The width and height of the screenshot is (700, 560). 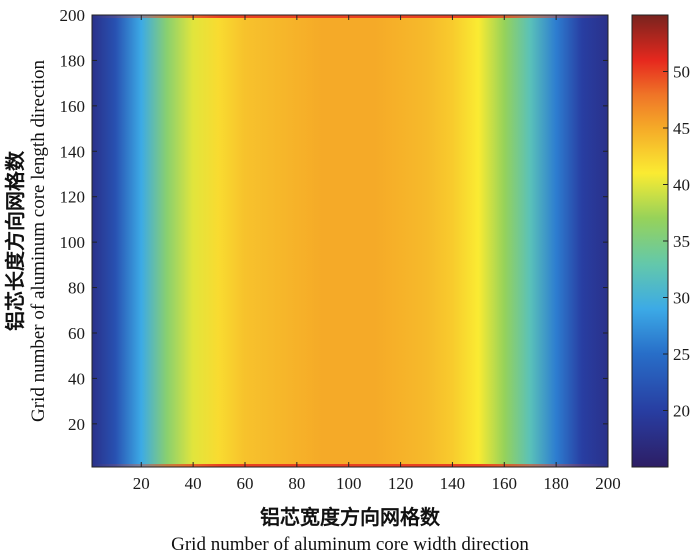 What do you see at coordinates (453, 483) in the screenshot?
I see `x-tick-label: 140` at bounding box center [453, 483].